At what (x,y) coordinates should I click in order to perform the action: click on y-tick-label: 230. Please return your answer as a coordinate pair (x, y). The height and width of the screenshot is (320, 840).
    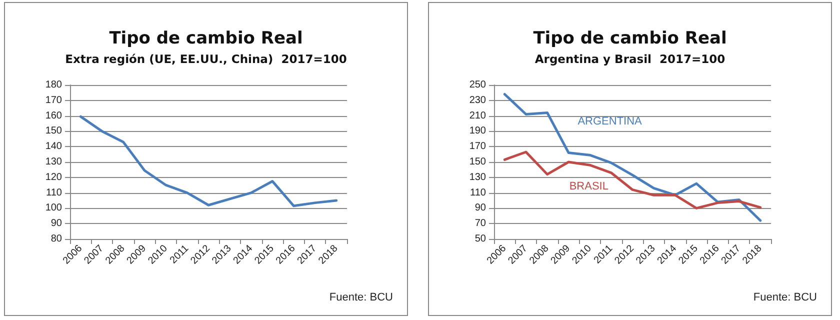
    Looking at the image, I should click on (477, 100).